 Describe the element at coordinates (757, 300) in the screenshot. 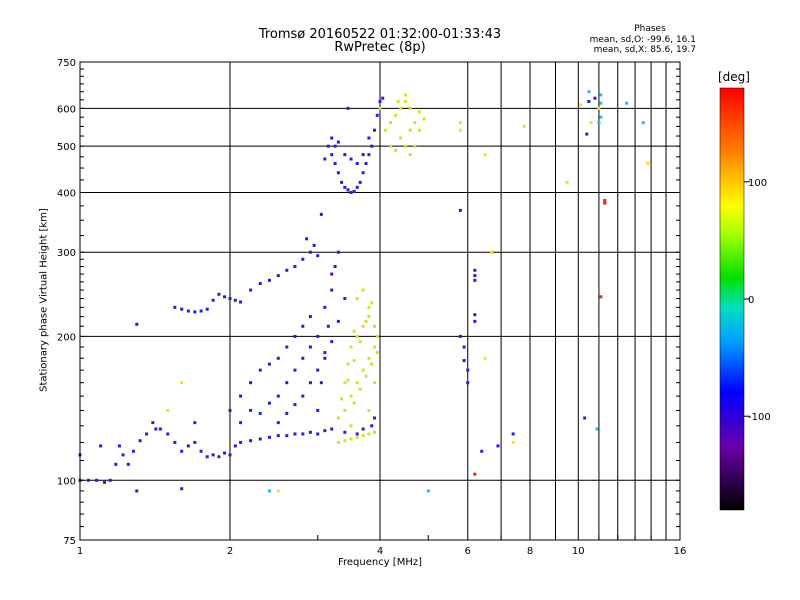

I see `colorbar-ticks: 100 0 -100` at that location.